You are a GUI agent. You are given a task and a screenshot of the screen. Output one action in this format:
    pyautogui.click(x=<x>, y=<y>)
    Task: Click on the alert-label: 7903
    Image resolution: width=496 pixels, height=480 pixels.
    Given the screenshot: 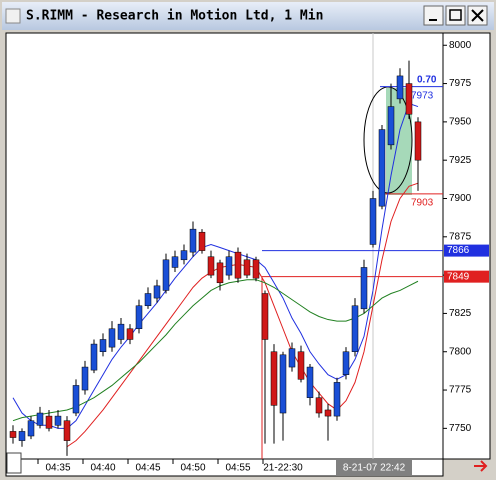 What is the action you would take?
    pyautogui.click(x=422, y=203)
    